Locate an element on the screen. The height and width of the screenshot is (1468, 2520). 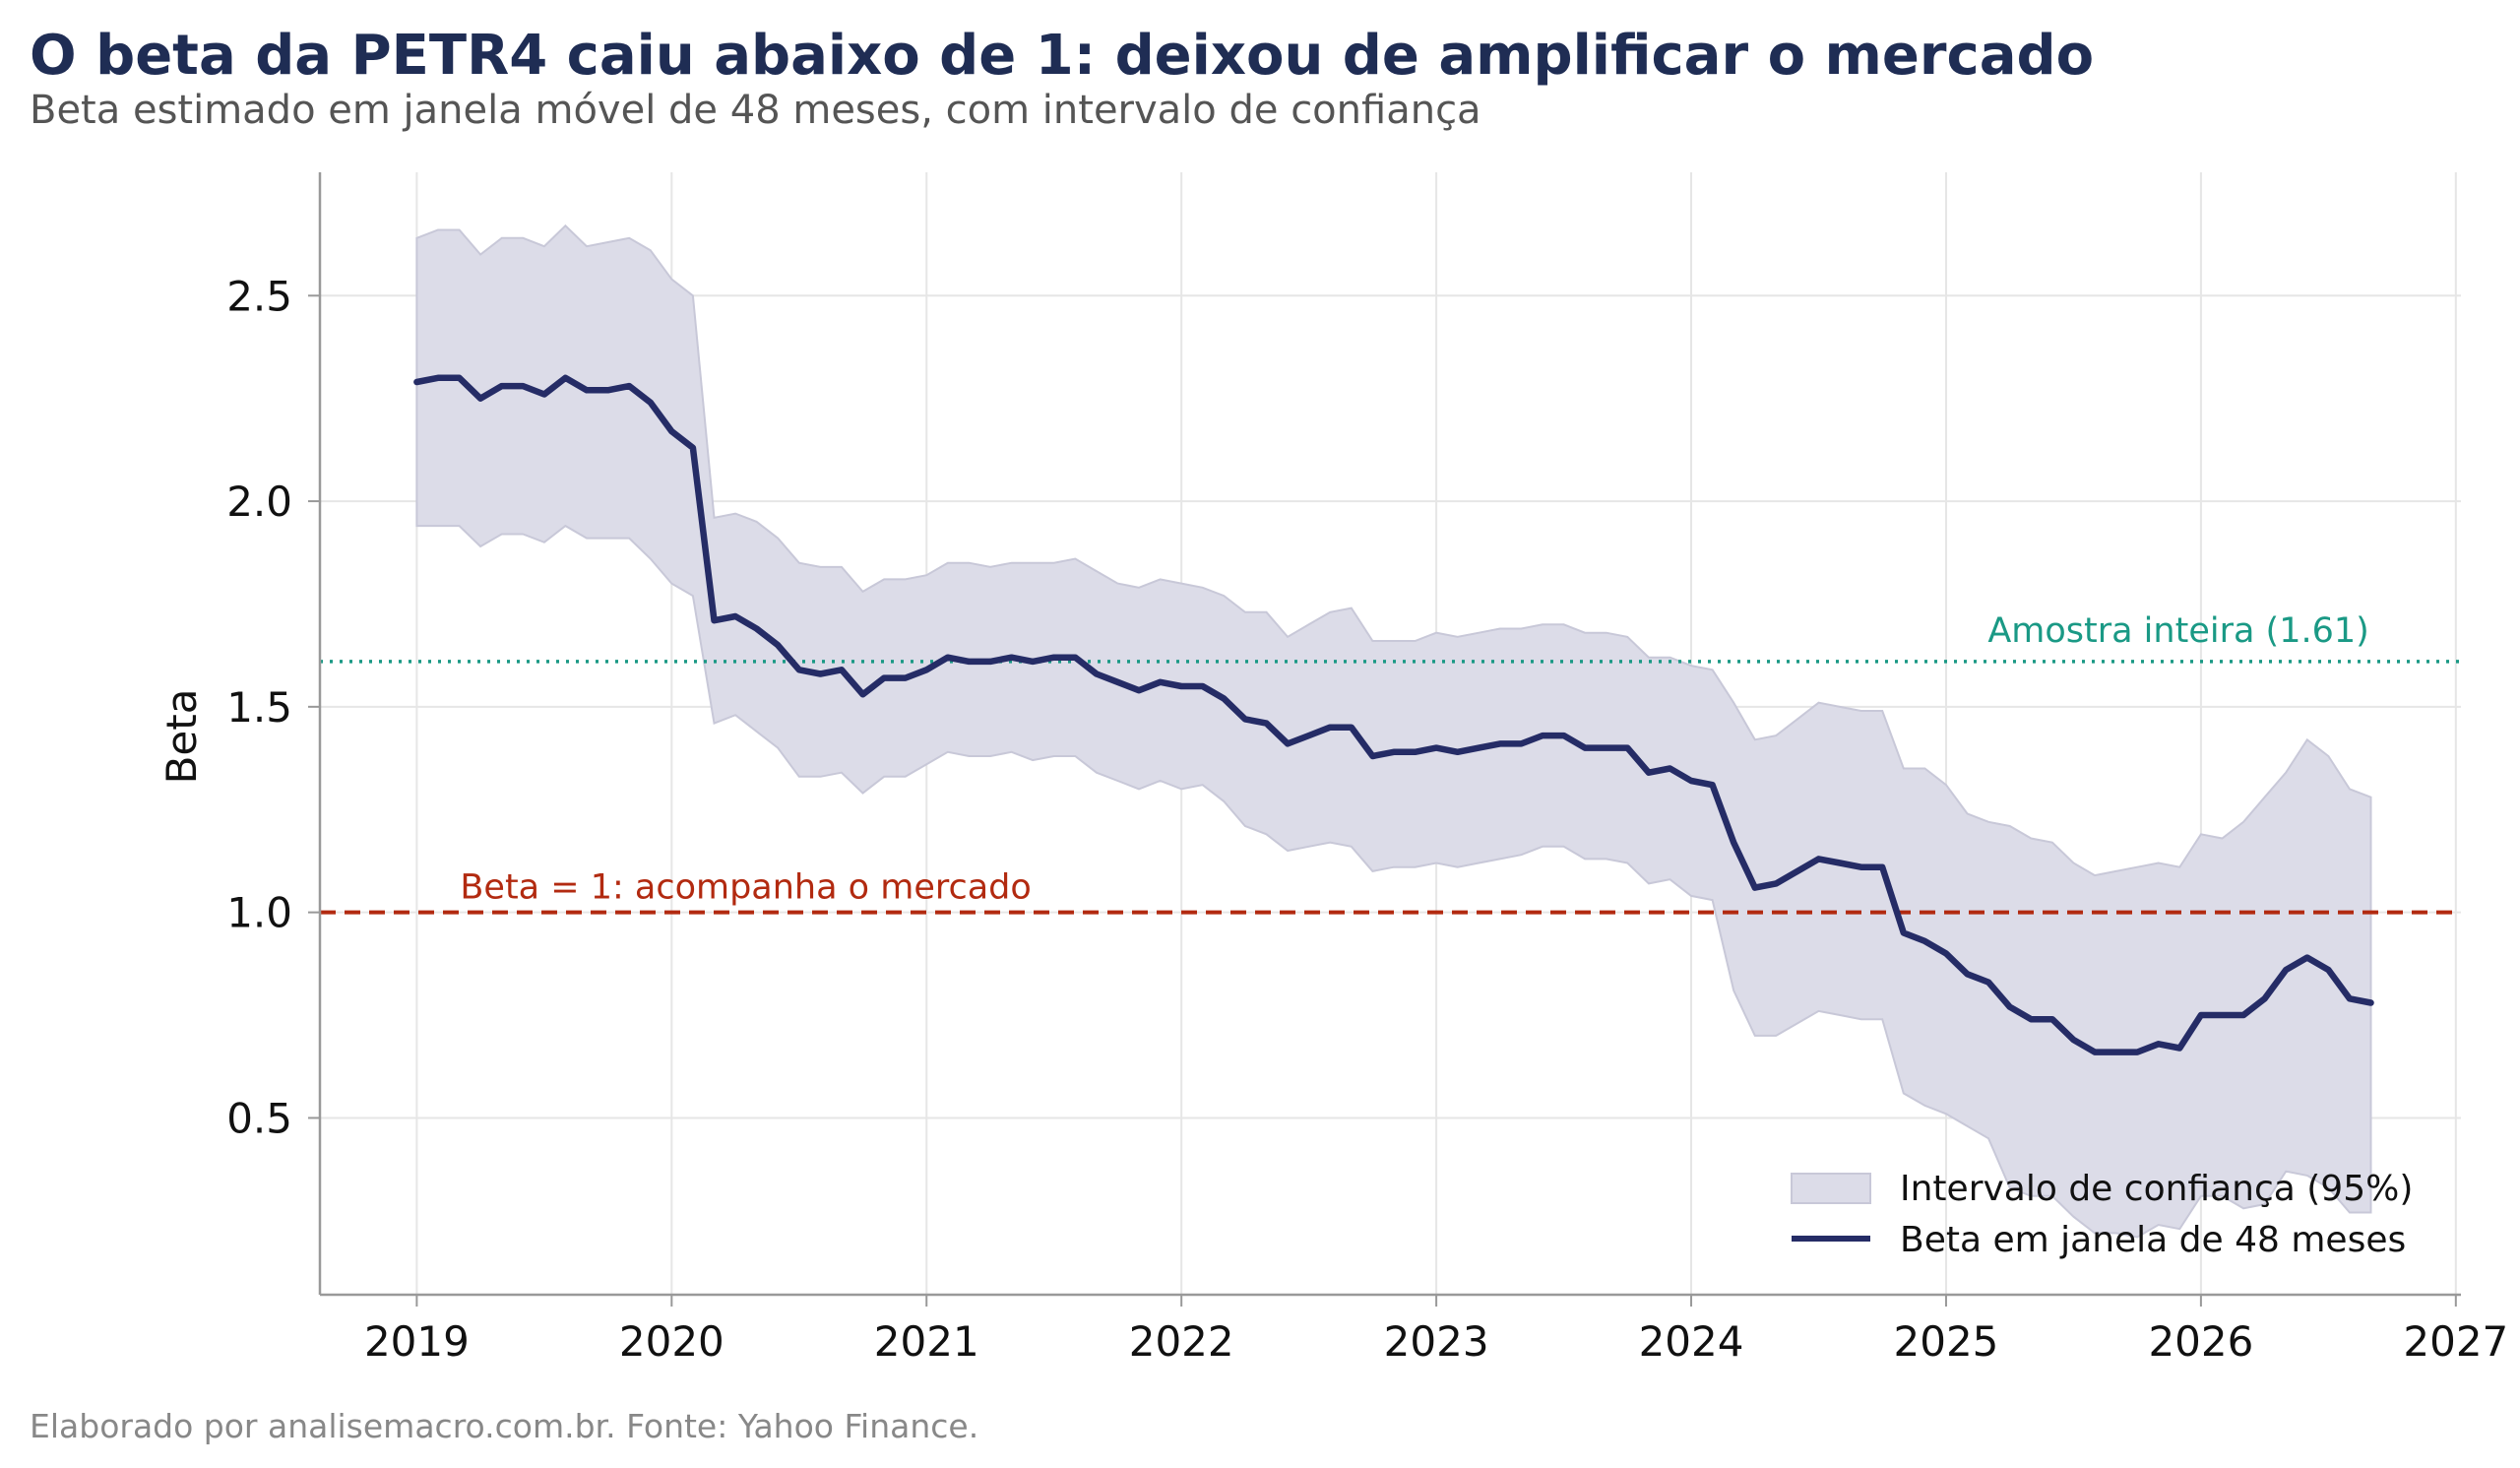
x-tick-label: 2027 is located at coordinates (2455, 1342).